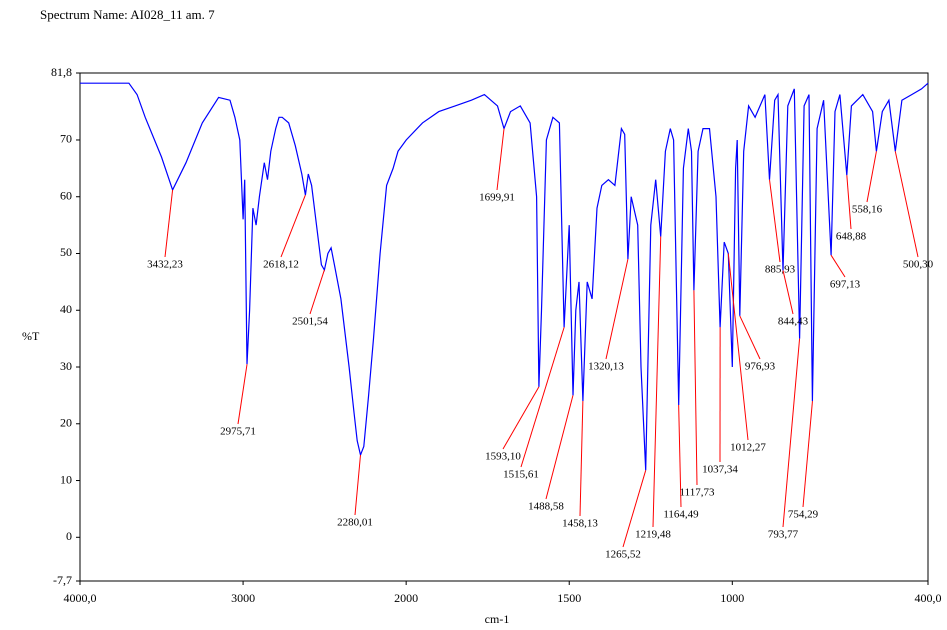 The image size is (947, 630). What do you see at coordinates (697, 493) in the screenshot?
I see `annotation-label: 1117,73` at bounding box center [697, 493].